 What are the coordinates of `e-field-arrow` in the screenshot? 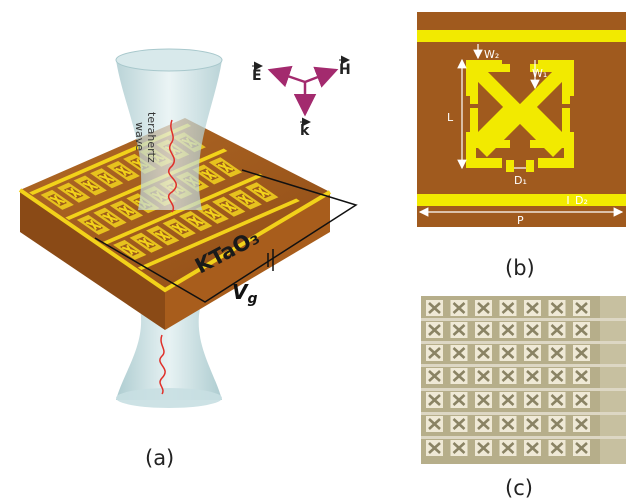 It's located at (286, 76).